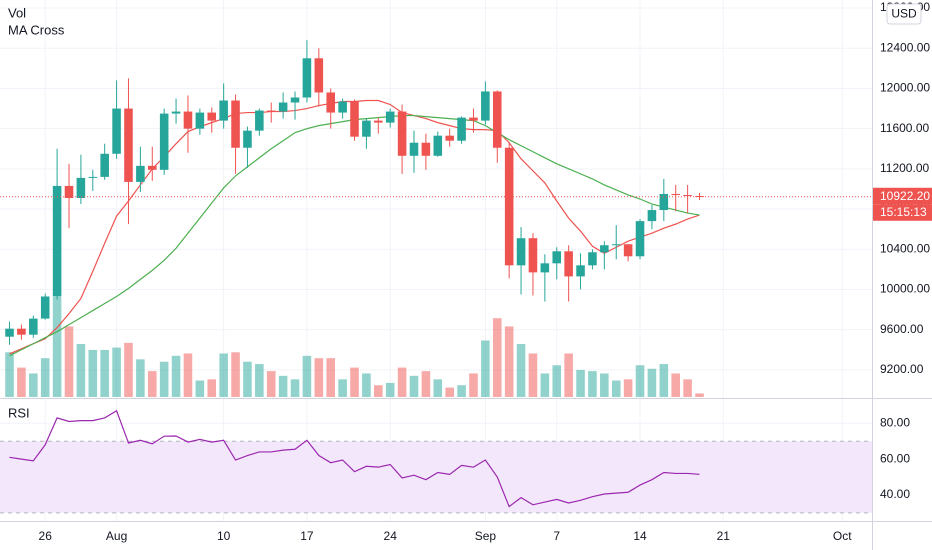 The image size is (932, 550). Describe the element at coordinates (436, 477) in the screenshot. I see `rsi-band` at that location.